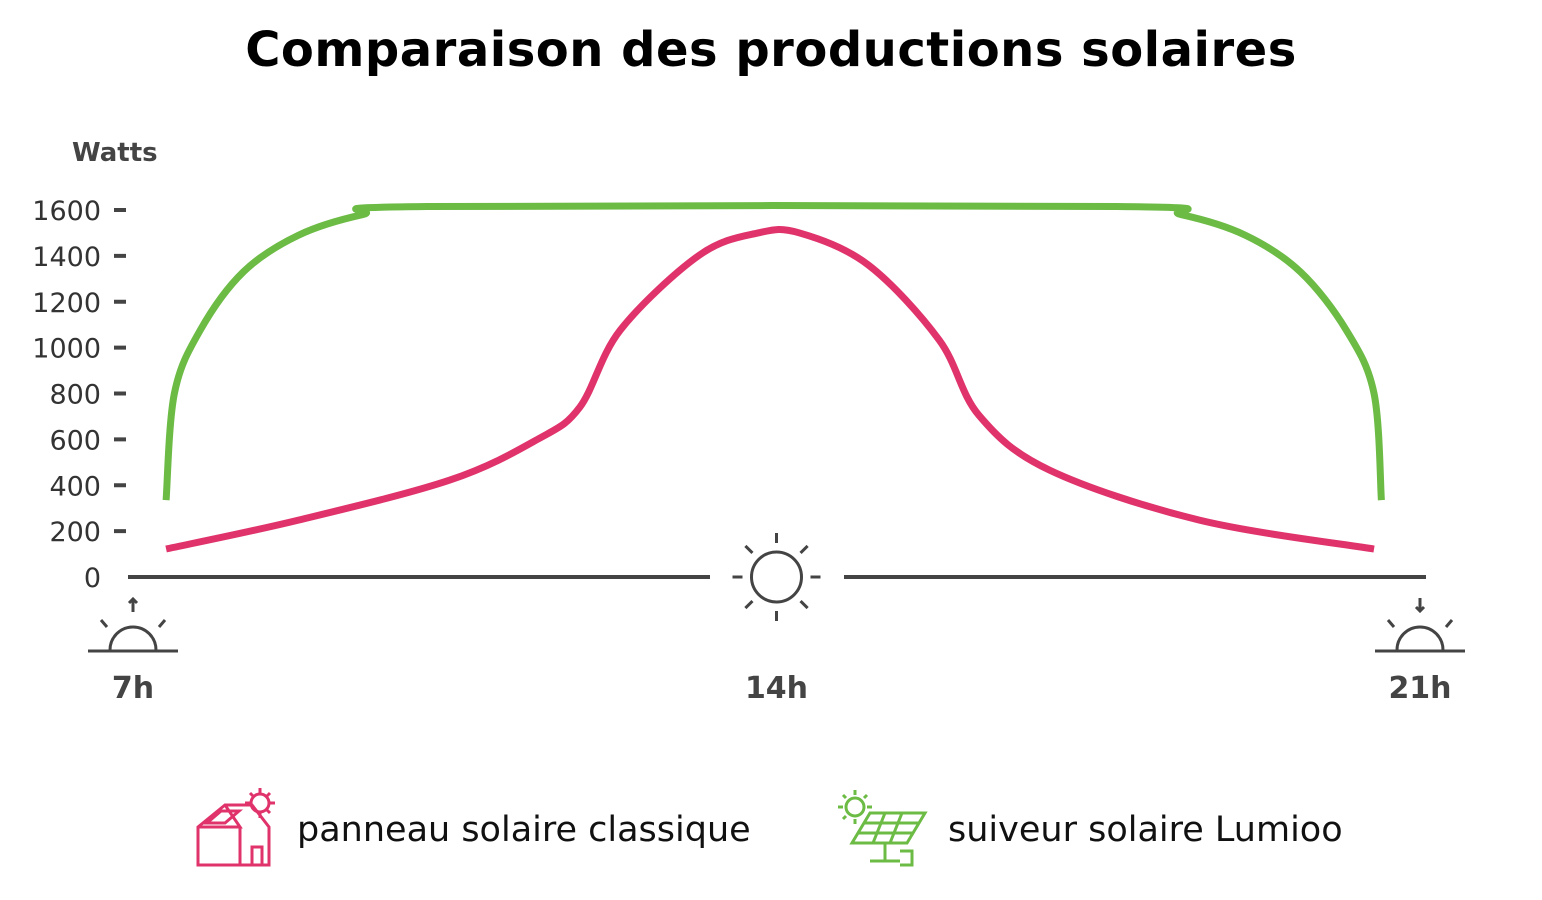 The image size is (1542, 900). I want to click on sunset-icon, so click(1420, 625).